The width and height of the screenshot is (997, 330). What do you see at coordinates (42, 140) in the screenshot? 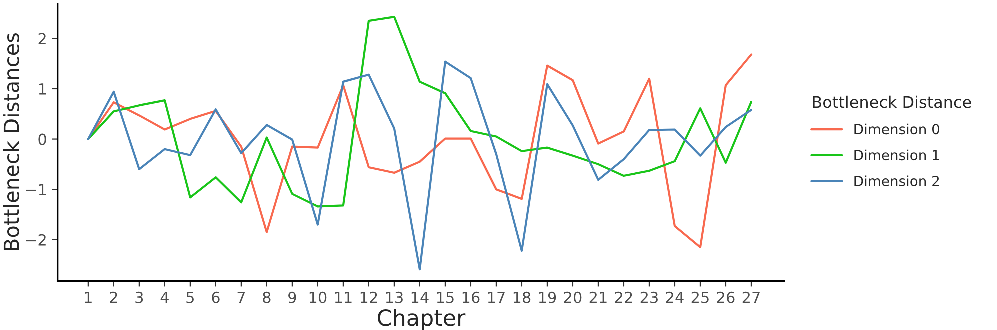
I see `y-tick-label: 0` at bounding box center [42, 140].